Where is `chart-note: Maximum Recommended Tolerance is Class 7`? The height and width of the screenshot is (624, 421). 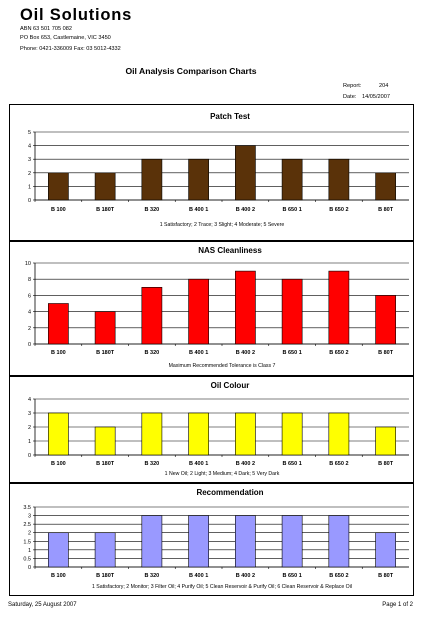
chart-note: Maximum Recommended Tolerance is Class 7 is located at coordinates (222, 366).